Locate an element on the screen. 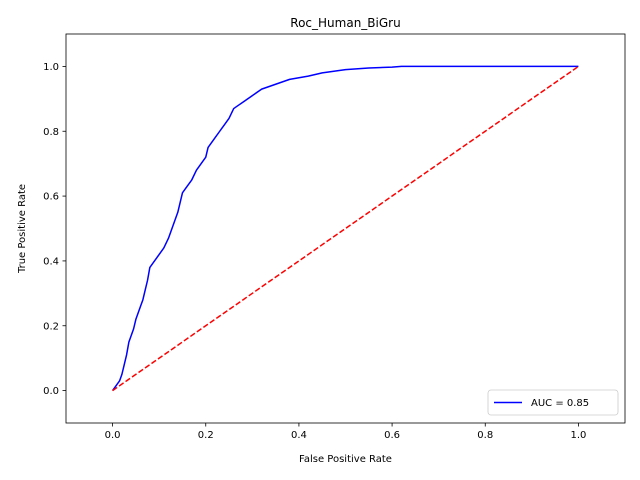 The image size is (640, 480). x-tick-label: 0.8 is located at coordinates (485, 435).